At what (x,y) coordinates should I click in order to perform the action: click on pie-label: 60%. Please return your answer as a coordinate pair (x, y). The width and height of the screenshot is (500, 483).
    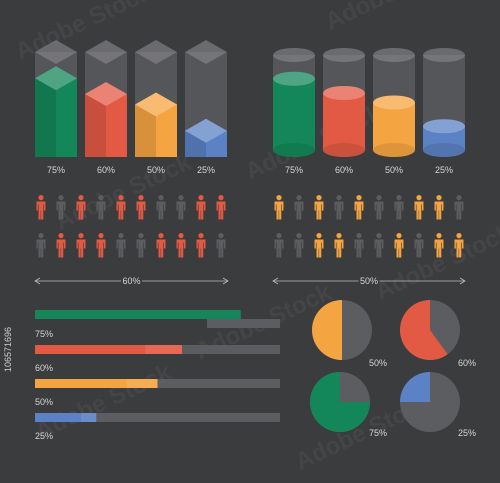
    Looking at the image, I should click on (467, 363).